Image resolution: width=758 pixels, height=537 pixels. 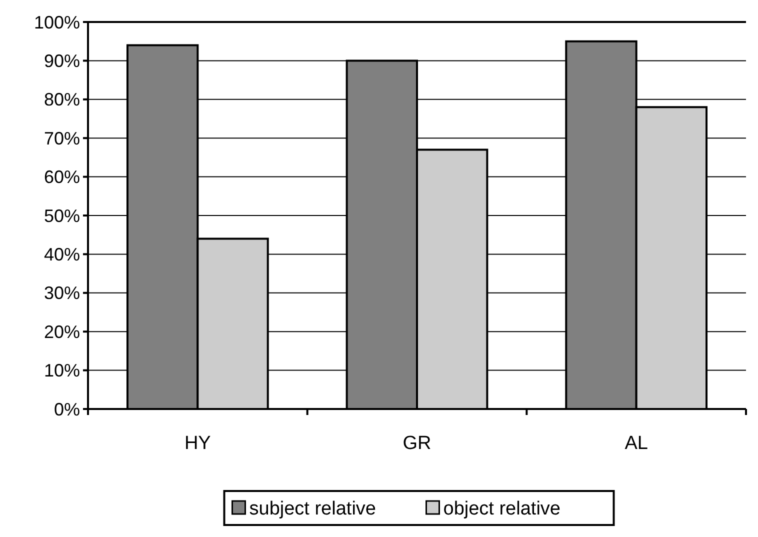 I want to click on y-tick-label: 40%, so click(x=62, y=254).